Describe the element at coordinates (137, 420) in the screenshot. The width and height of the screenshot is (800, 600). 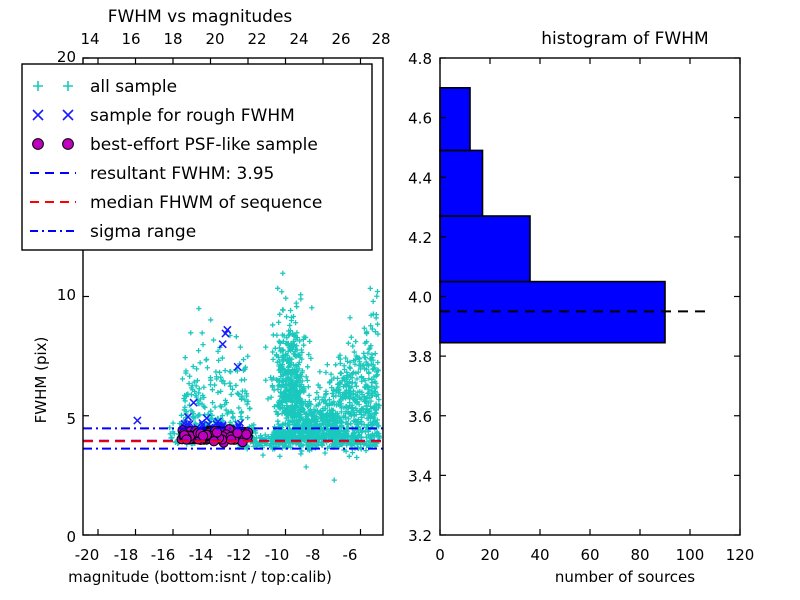
I see `marker-cross` at that location.